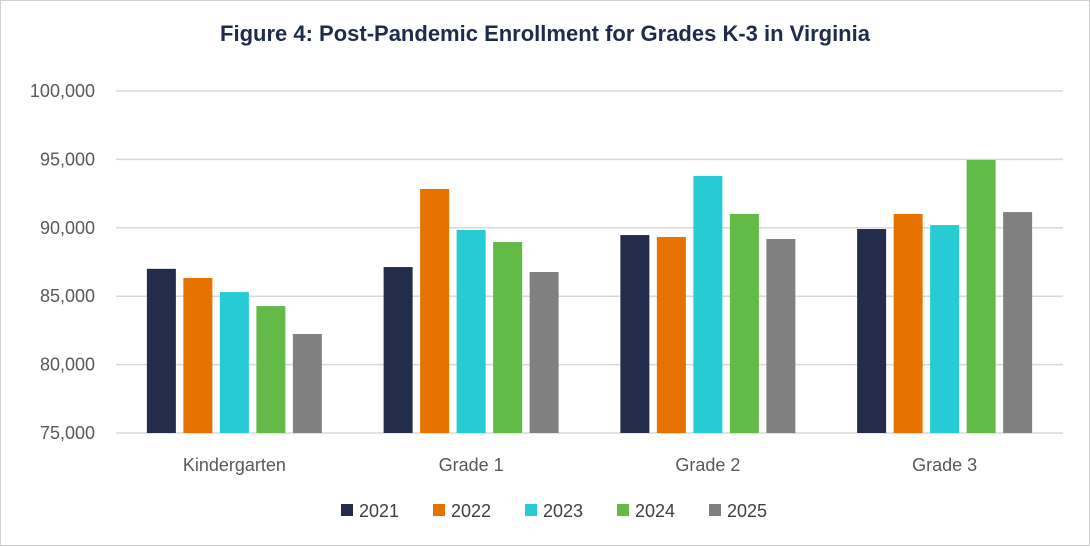 The image size is (1090, 547). What do you see at coordinates (198, 355) in the screenshot?
I see `bar-2022-kindergarten` at bounding box center [198, 355].